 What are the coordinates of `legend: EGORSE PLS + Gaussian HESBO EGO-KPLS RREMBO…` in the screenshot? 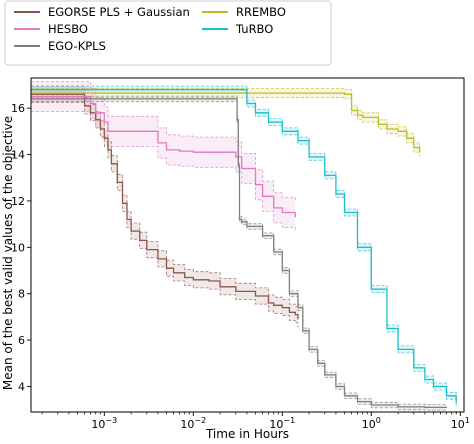 It's located at (168, 33).